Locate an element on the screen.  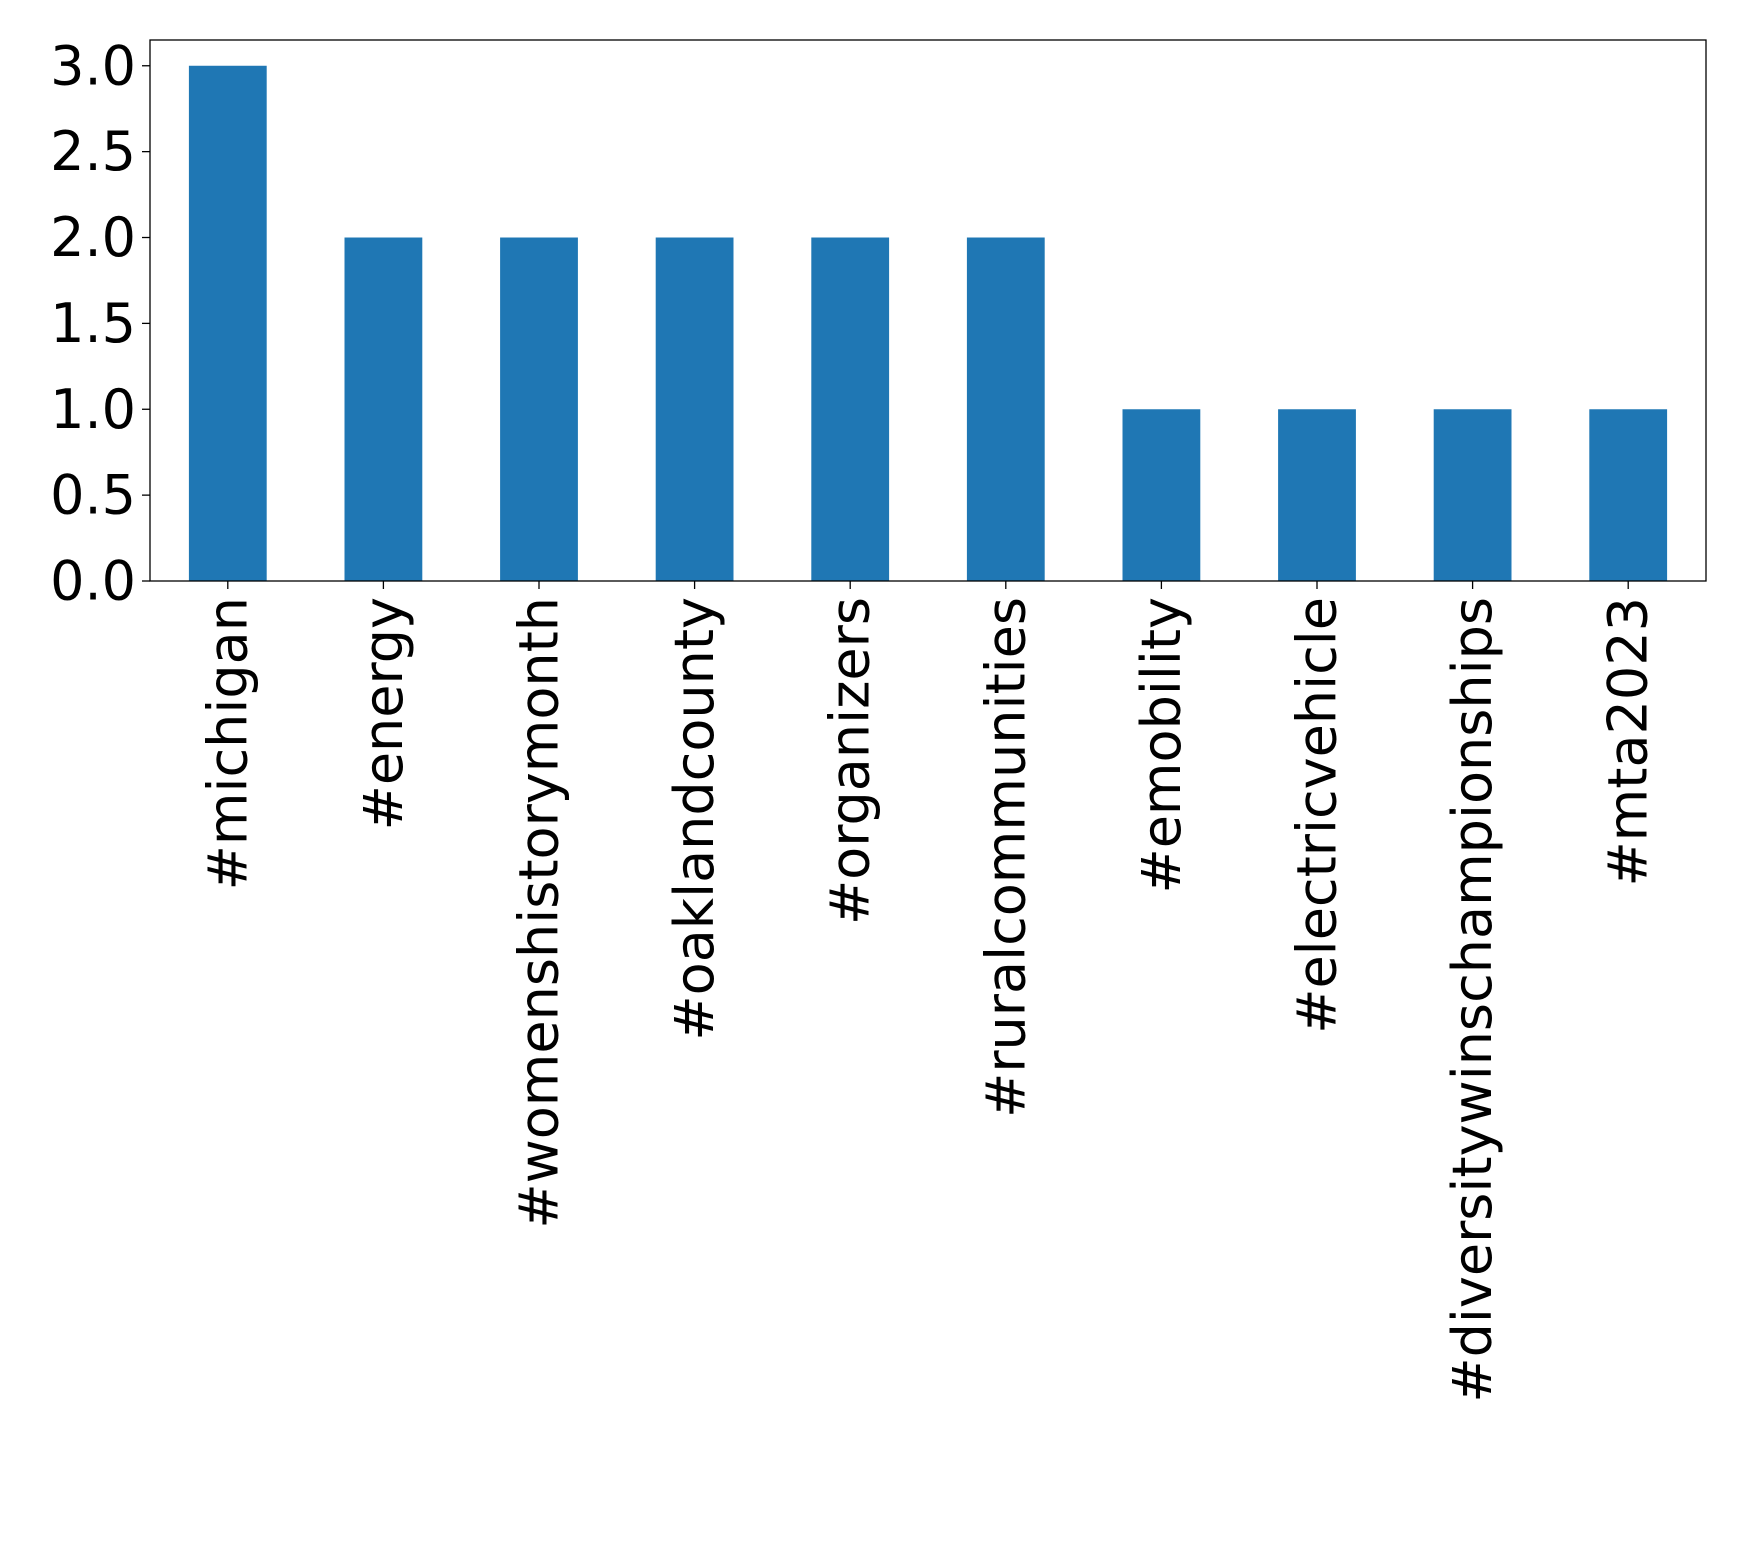
x-tick-label: #emobility is located at coordinates (1161, 745).